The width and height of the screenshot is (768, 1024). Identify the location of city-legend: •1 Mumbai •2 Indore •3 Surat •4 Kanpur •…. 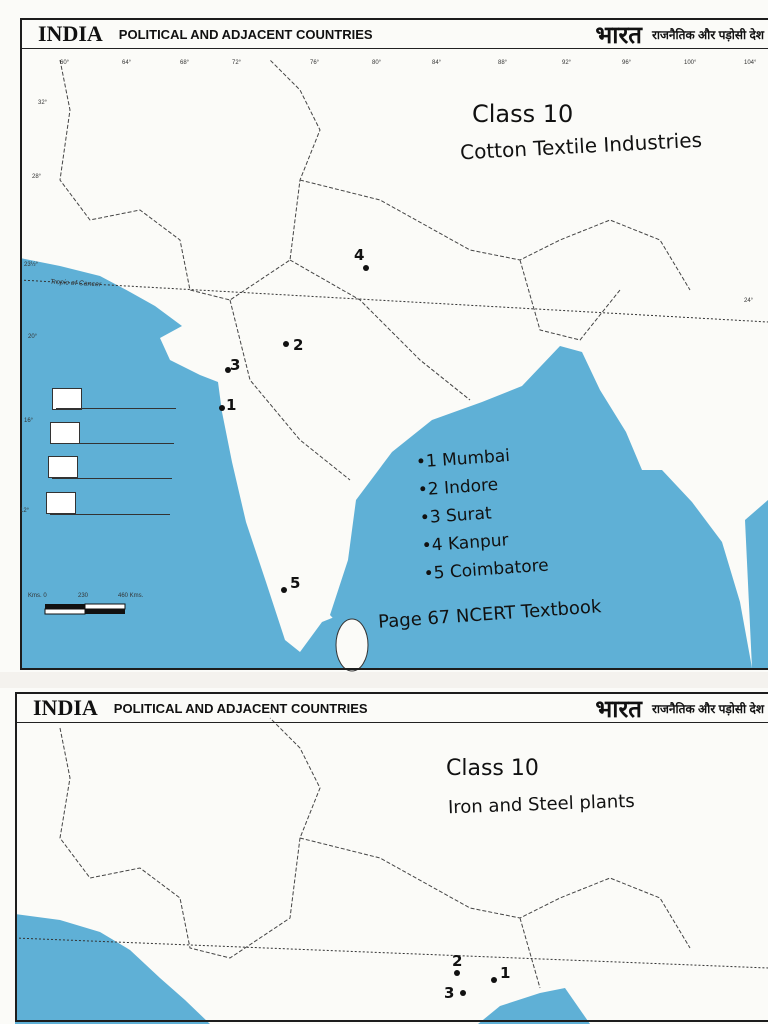
(482, 518).